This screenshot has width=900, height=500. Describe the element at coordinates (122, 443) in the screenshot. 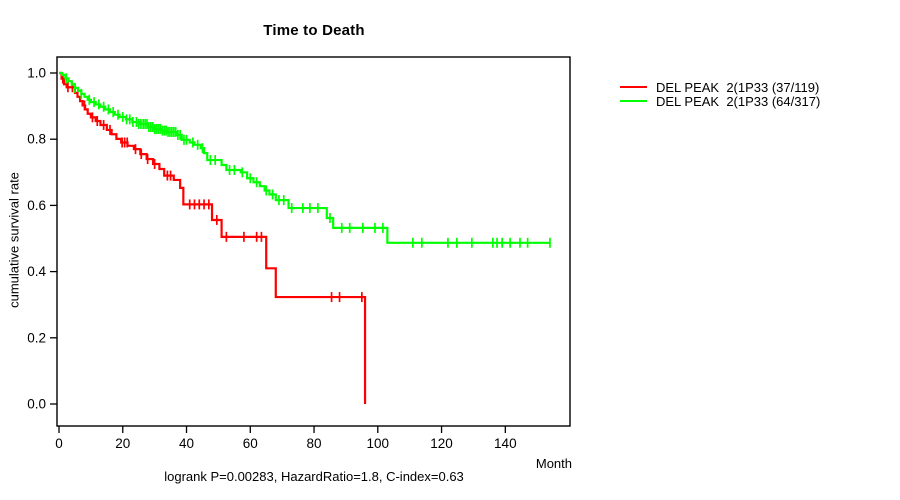

I see `x-tick-label: 20` at that location.